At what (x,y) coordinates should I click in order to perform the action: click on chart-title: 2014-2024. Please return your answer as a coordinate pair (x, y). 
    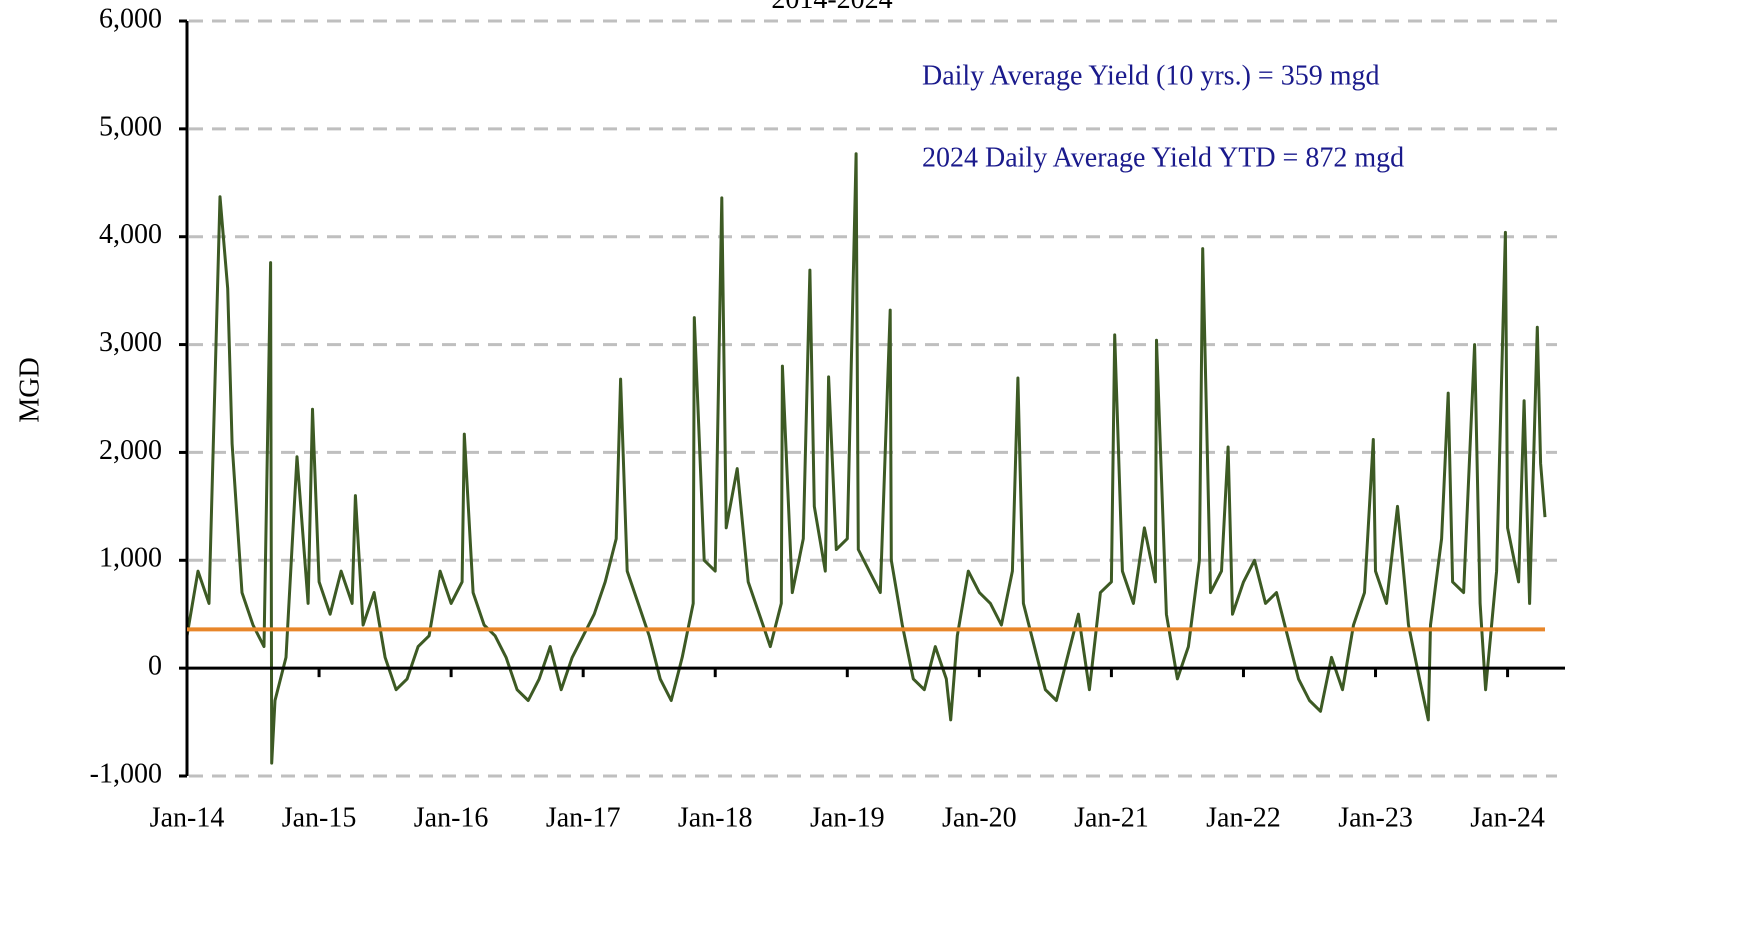
    Looking at the image, I should click on (831, 7).